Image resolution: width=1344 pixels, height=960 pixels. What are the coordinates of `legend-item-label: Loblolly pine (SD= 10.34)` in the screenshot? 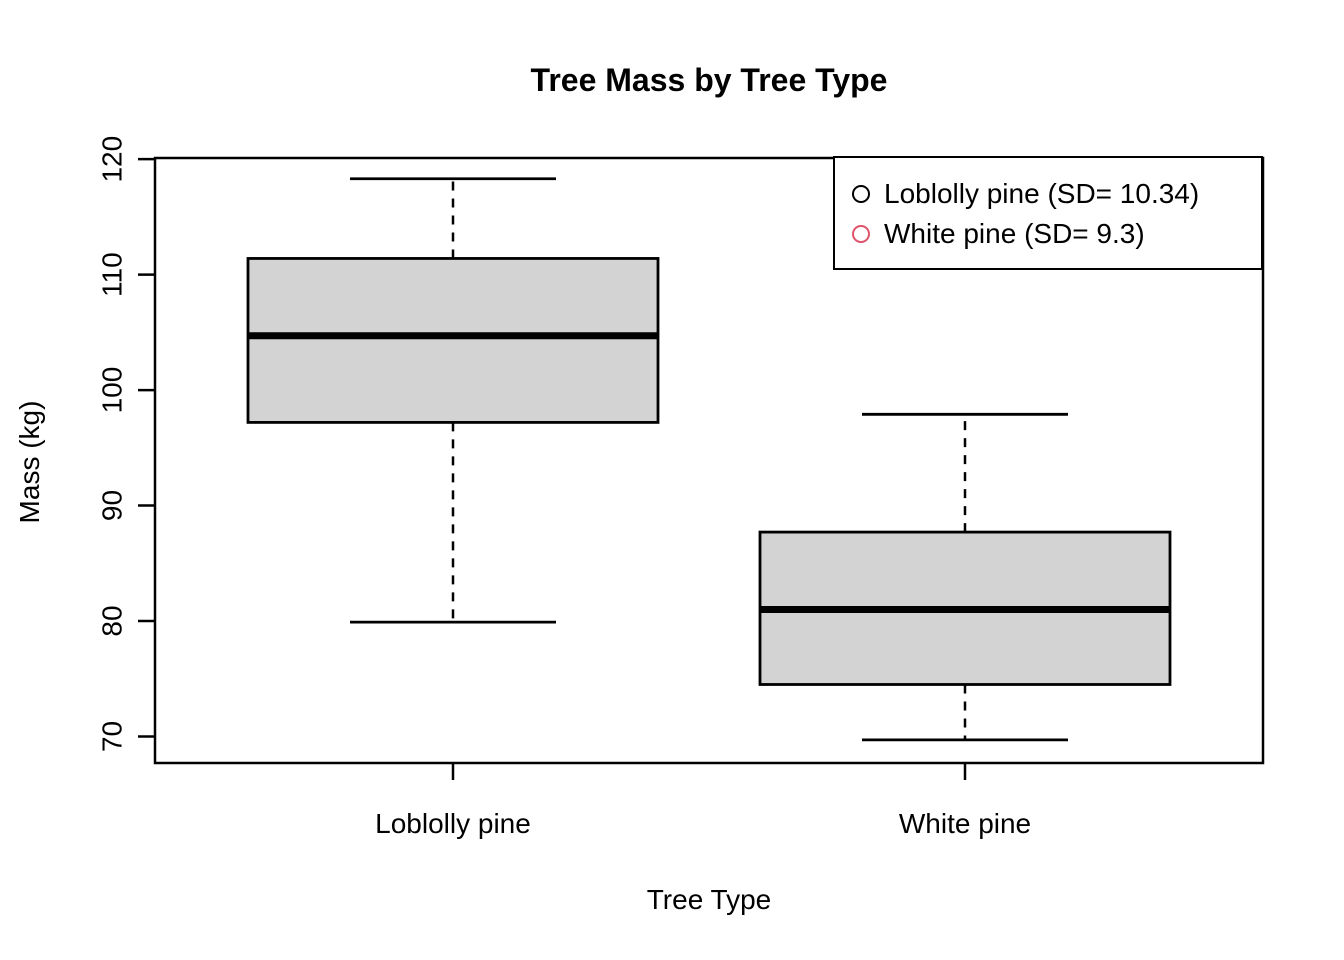 It's located at (1042, 193).